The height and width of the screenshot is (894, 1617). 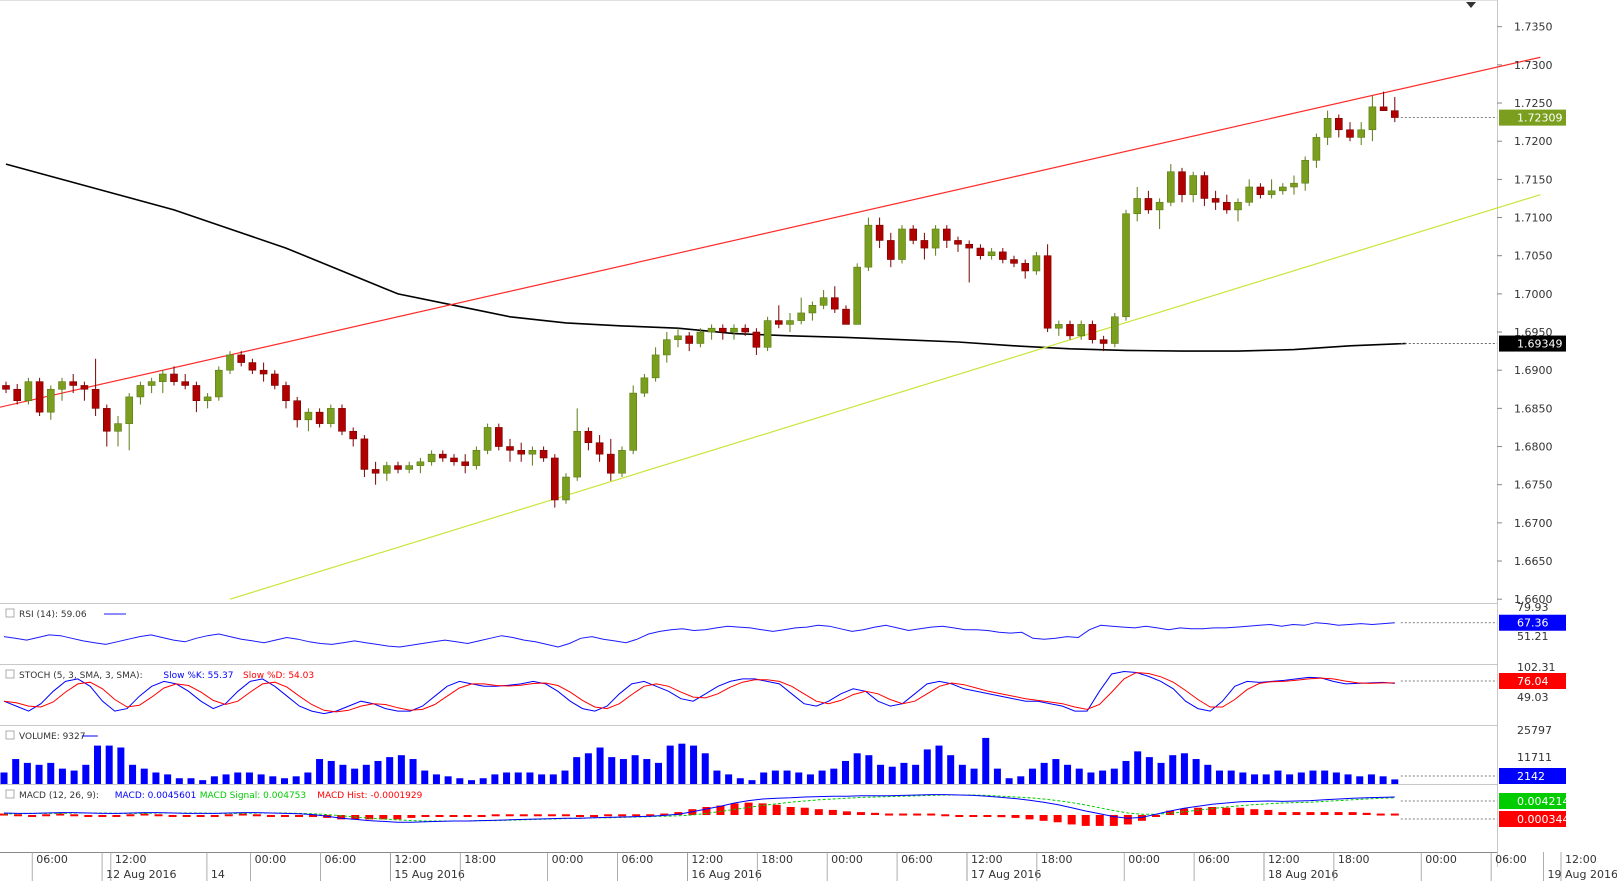 What do you see at coordinates (987, 859) in the screenshot?
I see `time-tick-label: 12:00` at bounding box center [987, 859].